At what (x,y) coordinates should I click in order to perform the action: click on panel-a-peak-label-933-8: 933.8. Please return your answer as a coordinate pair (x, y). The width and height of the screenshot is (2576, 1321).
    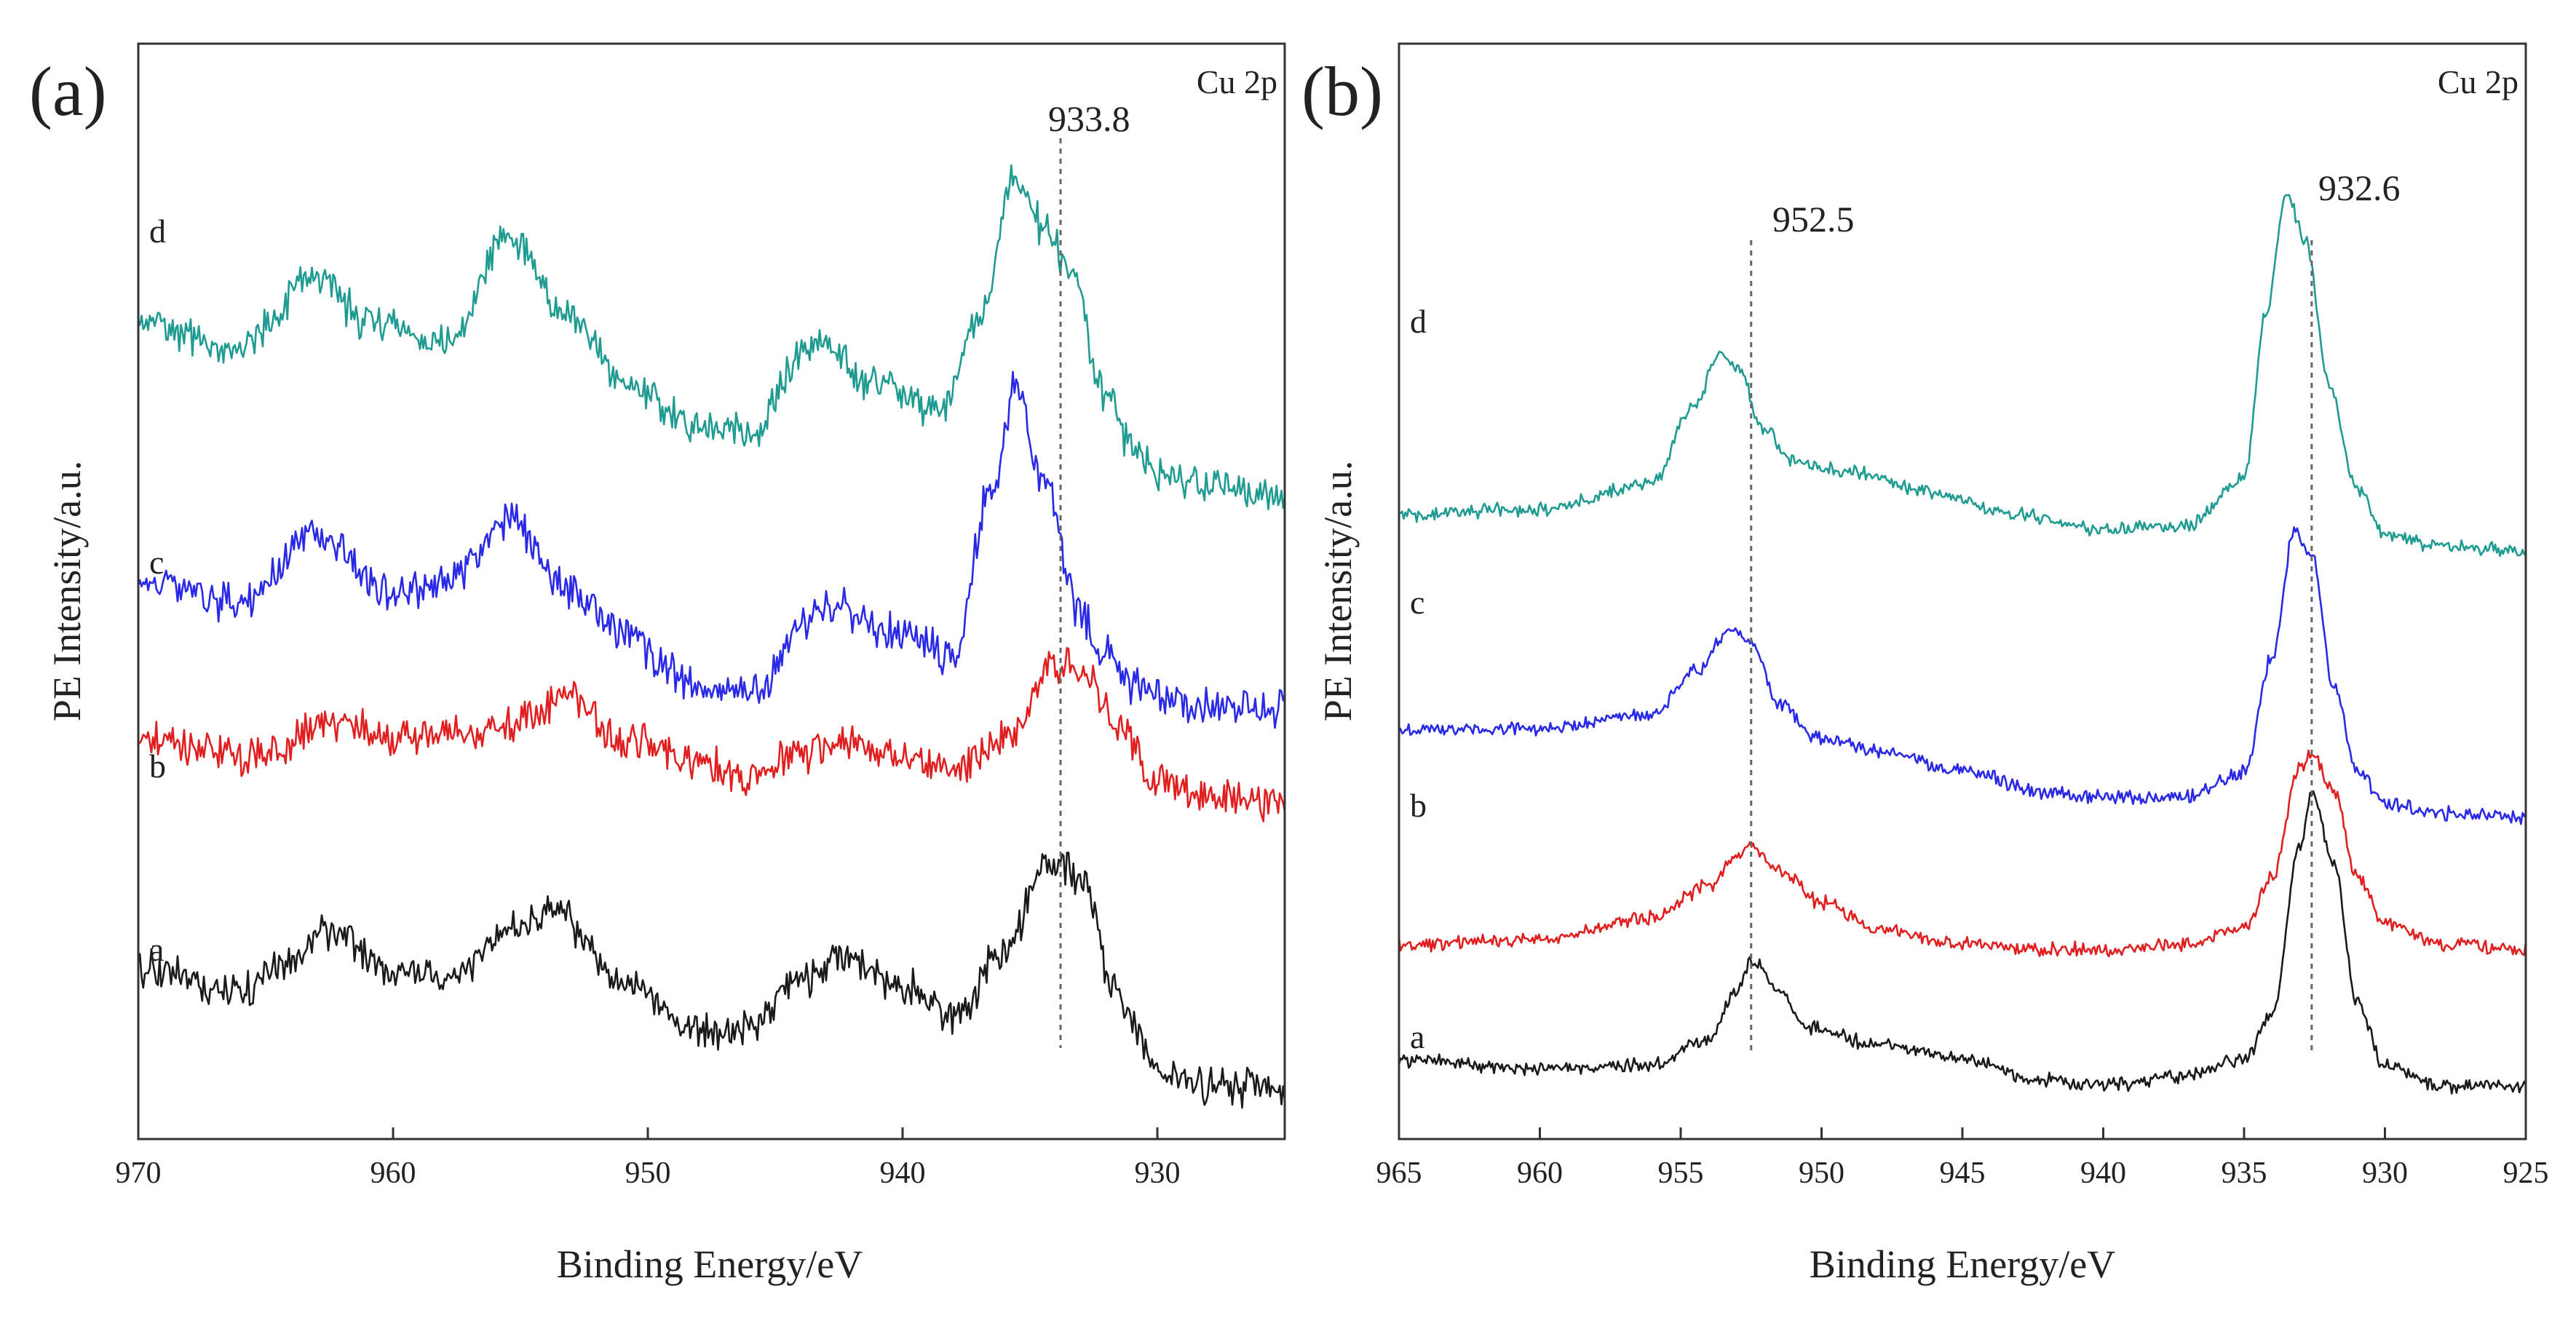
    Looking at the image, I should click on (1089, 118).